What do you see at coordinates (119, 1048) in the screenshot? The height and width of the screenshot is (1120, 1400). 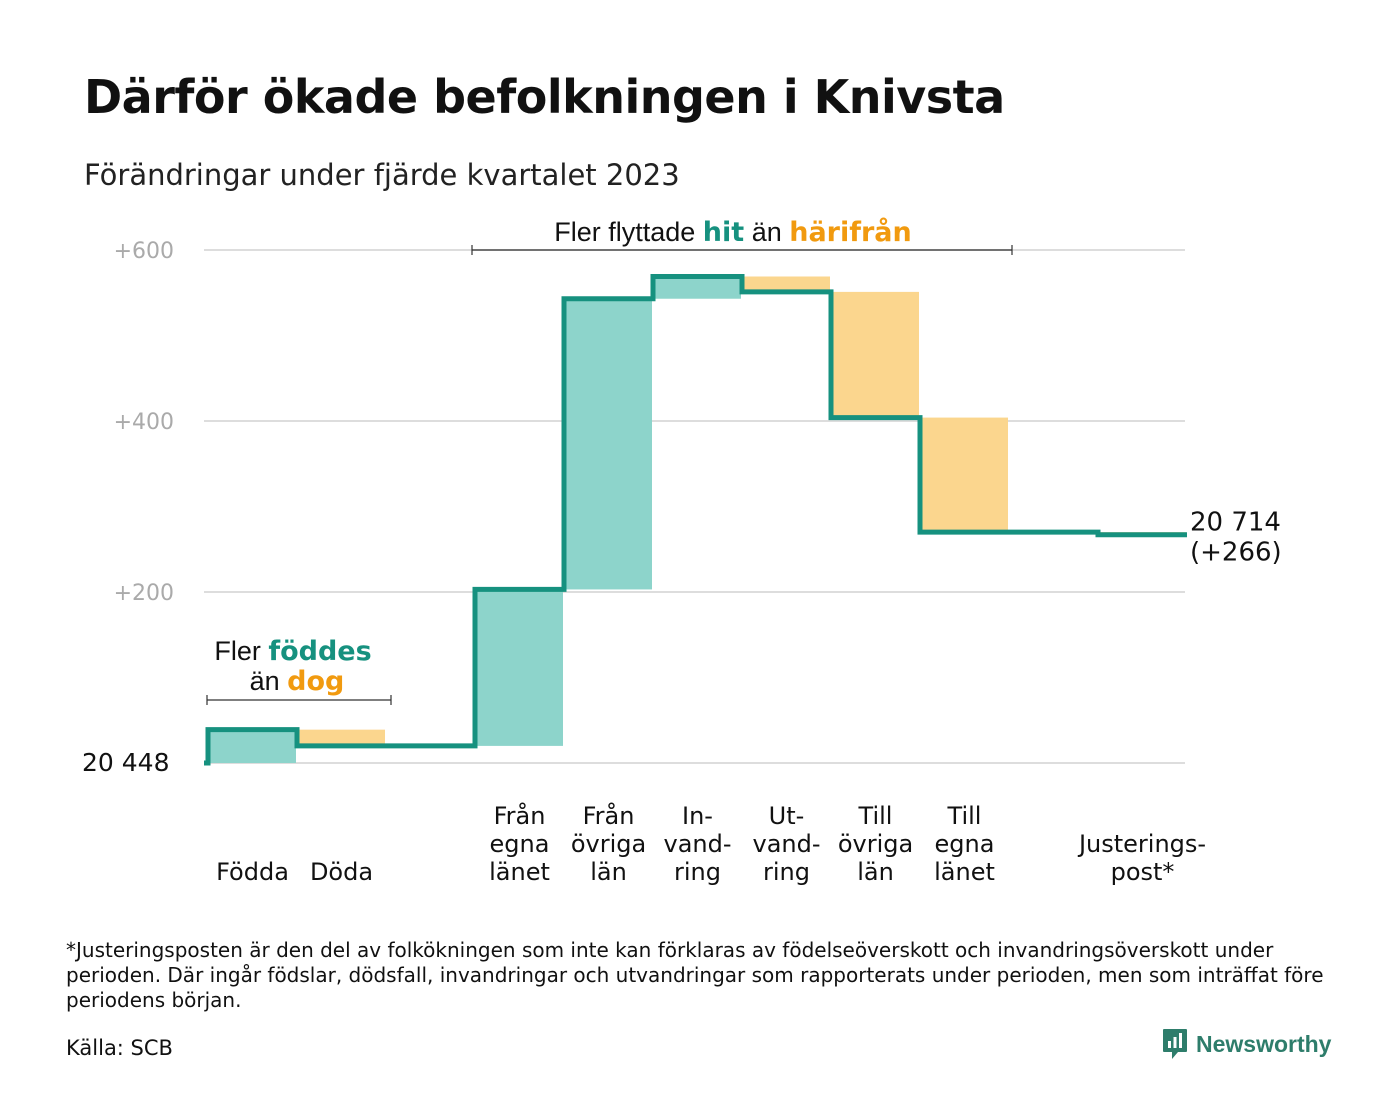 I see `source-note: Källa: SCB` at bounding box center [119, 1048].